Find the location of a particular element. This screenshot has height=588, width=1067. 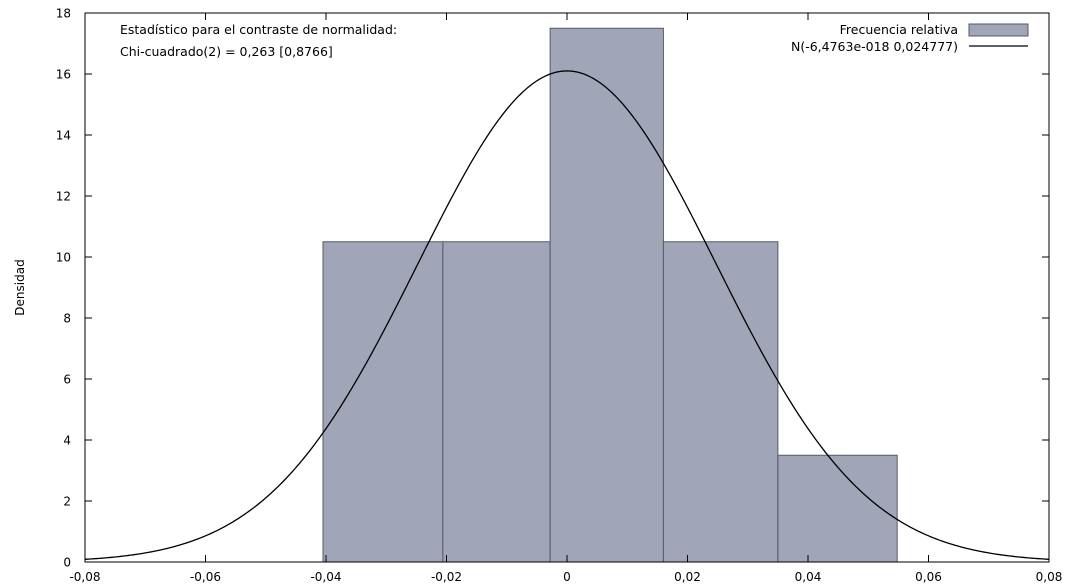

y-tick-label: 18 is located at coordinates (63, 14).